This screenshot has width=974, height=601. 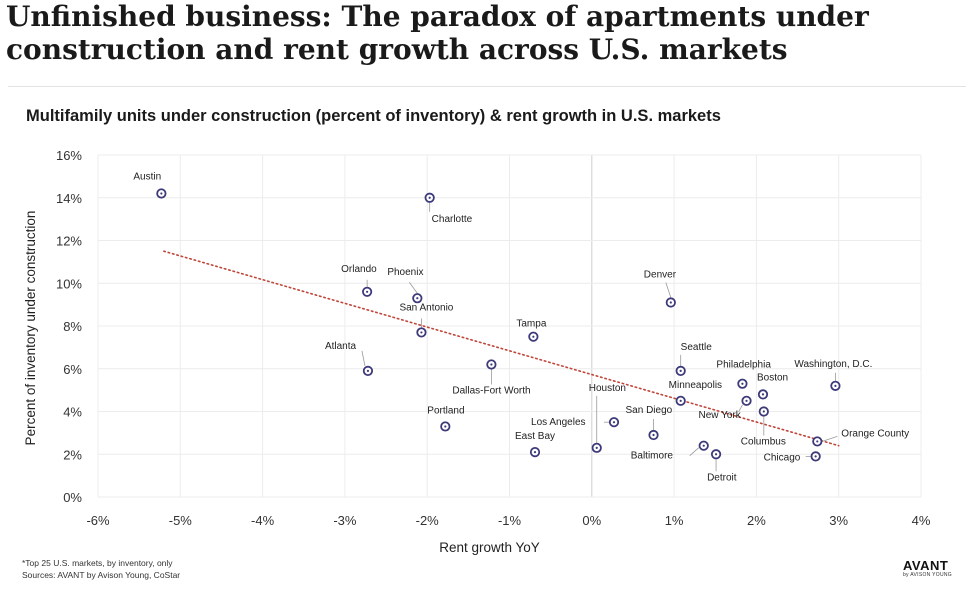 What do you see at coordinates (69, 283) in the screenshot?
I see `y-tick-label: 10%` at bounding box center [69, 283].